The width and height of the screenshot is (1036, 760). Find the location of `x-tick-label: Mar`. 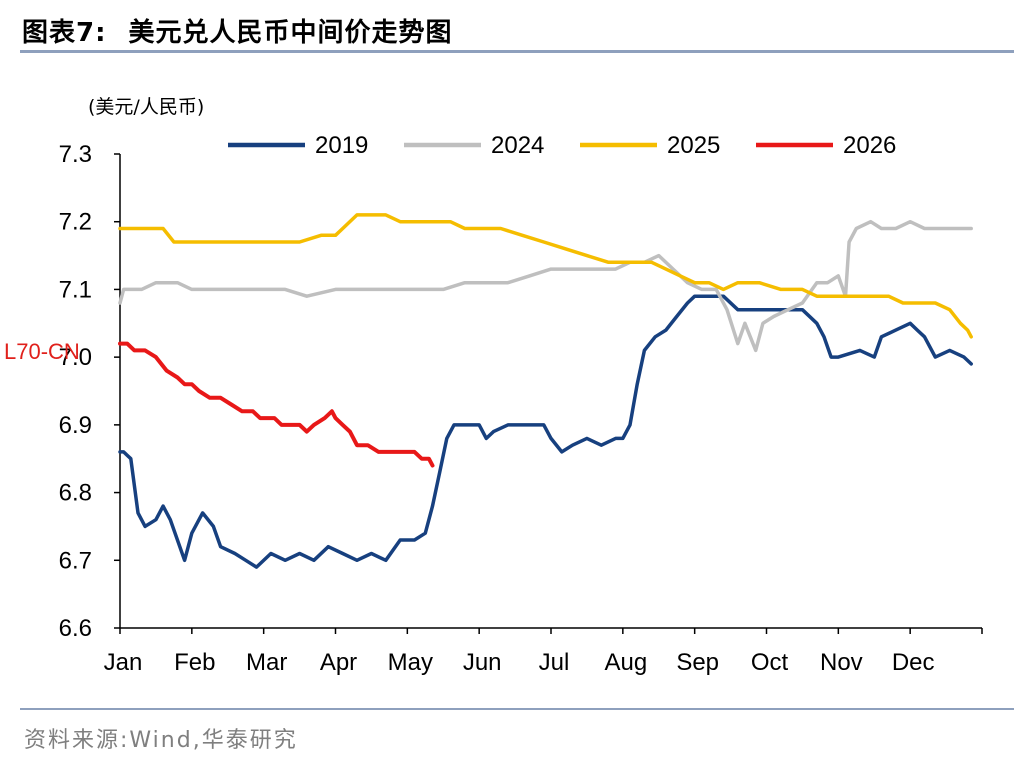

x-tick-label: Mar is located at coordinates (266, 662).